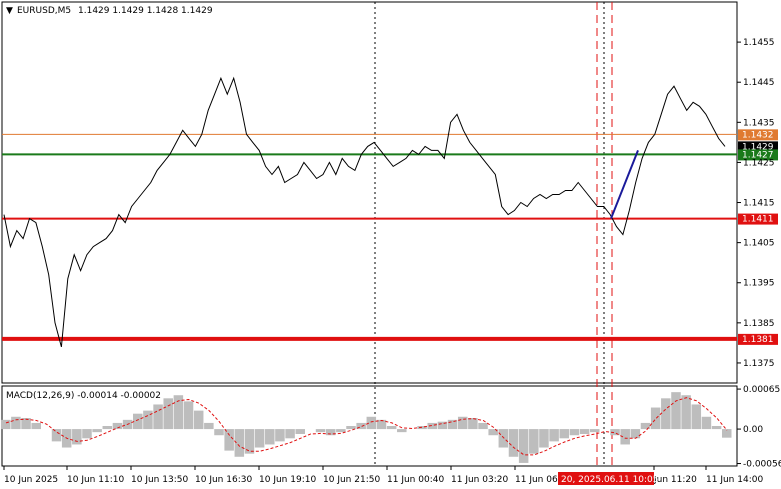 The height and width of the screenshot is (489, 781). I want to click on level-price-label: 1.1411, so click(758, 220).